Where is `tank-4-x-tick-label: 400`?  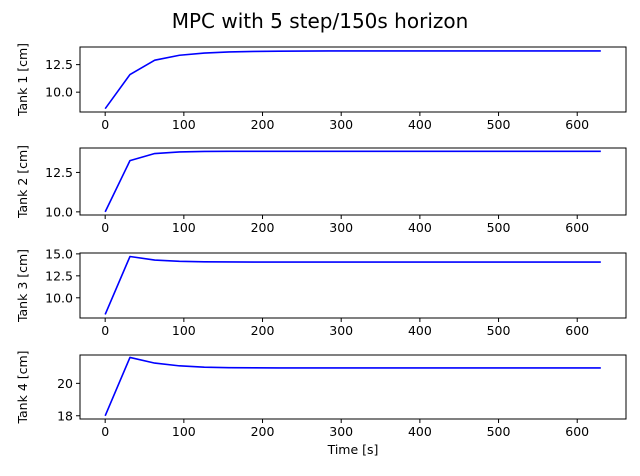
tank-4-x-tick-label: 400 is located at coordinates (420, 431).